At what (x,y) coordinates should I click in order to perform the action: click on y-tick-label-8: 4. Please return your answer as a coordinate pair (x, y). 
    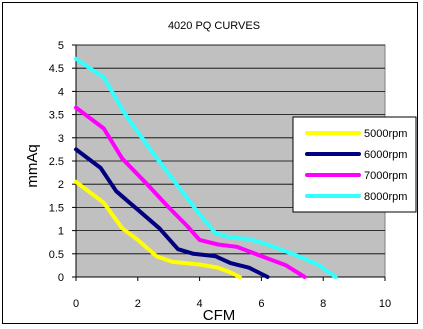
    Looking at the image, I should click on (61, 92).